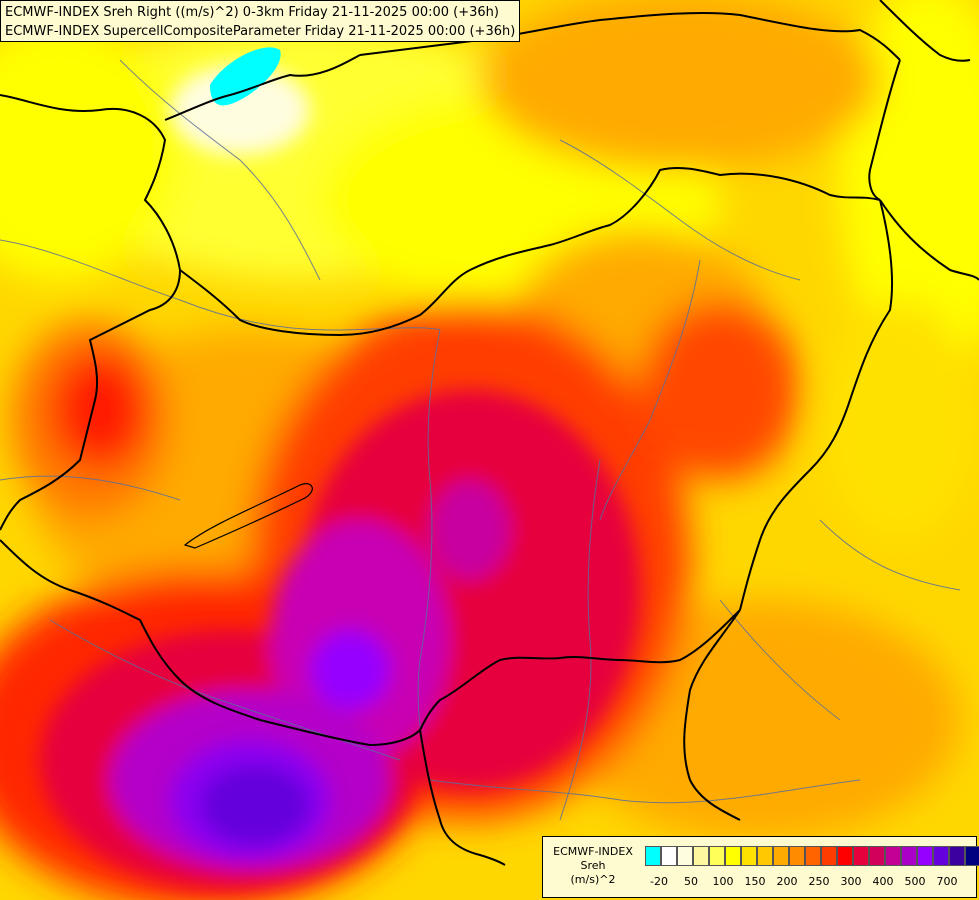 The image size is (979, 900). I want to click on legend-tick-label: 150, so click(755, 881).